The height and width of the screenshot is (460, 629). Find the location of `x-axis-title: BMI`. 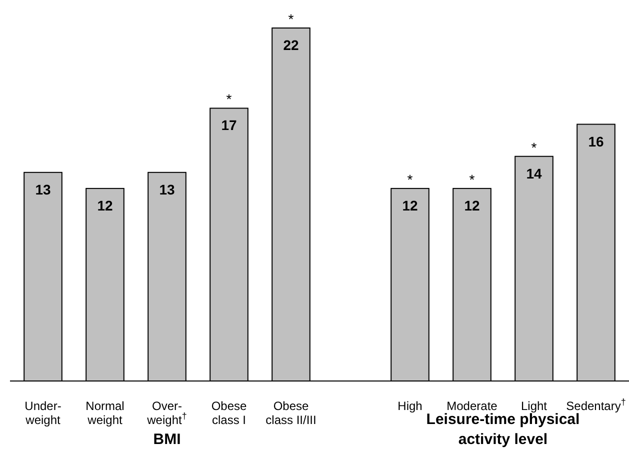

x-axis-title: BMI is located at coordinates (167, 439).